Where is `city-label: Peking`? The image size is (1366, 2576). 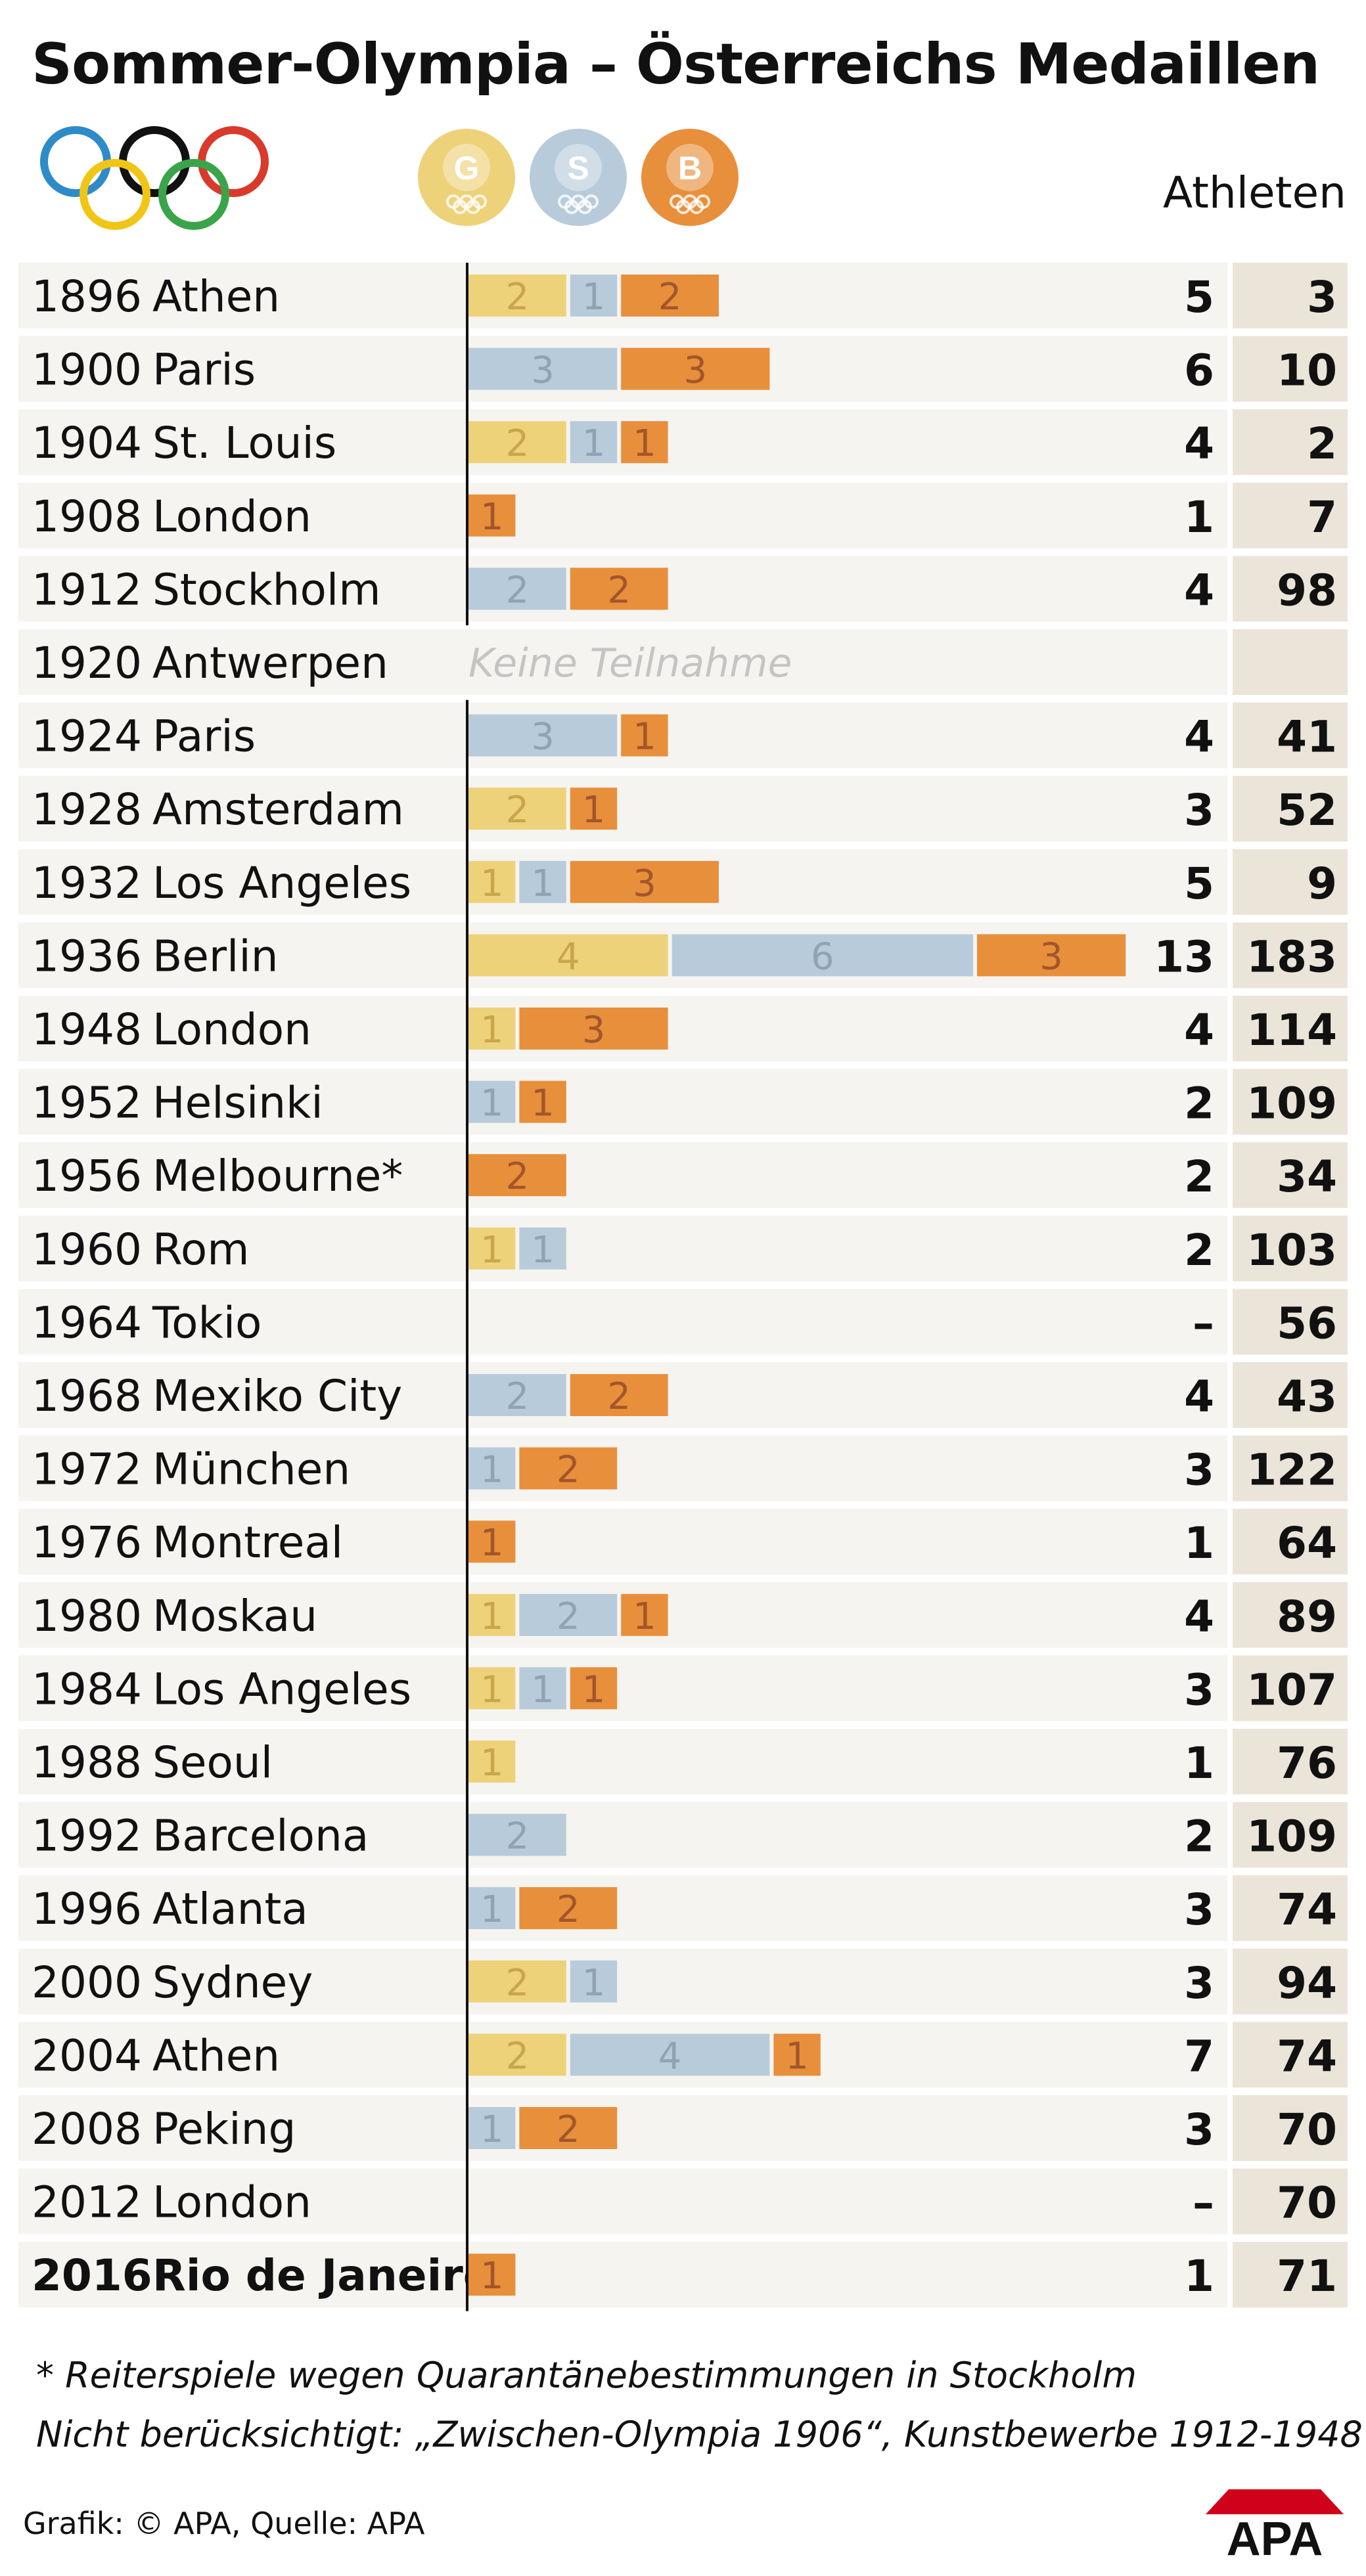 city-label: Peking is located at coordinates (224, 2129).